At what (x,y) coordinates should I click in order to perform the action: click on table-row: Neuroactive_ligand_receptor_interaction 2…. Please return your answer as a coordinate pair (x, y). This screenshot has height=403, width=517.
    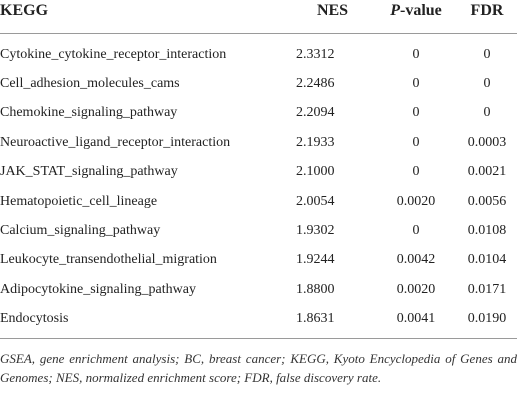
    Looking at the image, I should click on (258, 142).